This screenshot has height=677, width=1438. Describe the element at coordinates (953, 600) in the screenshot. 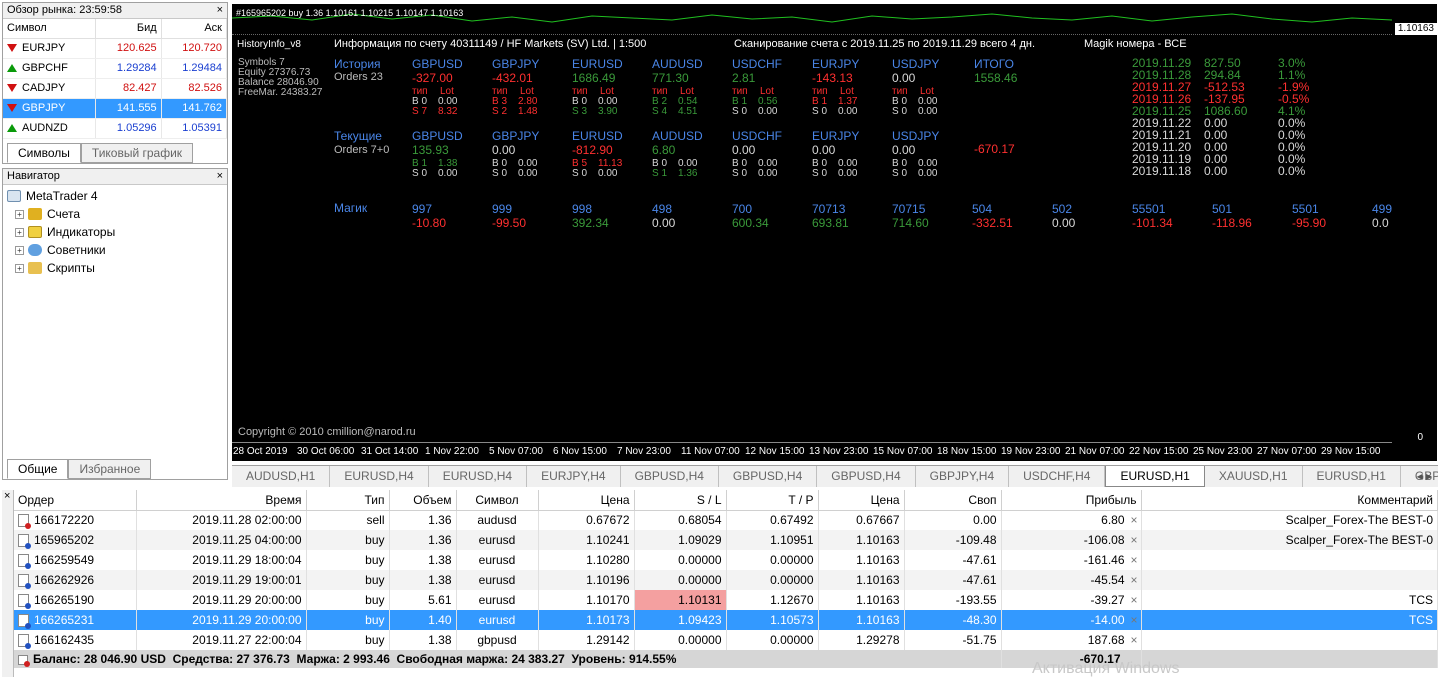

I see `order-swap-cell: -193.55` at that location.